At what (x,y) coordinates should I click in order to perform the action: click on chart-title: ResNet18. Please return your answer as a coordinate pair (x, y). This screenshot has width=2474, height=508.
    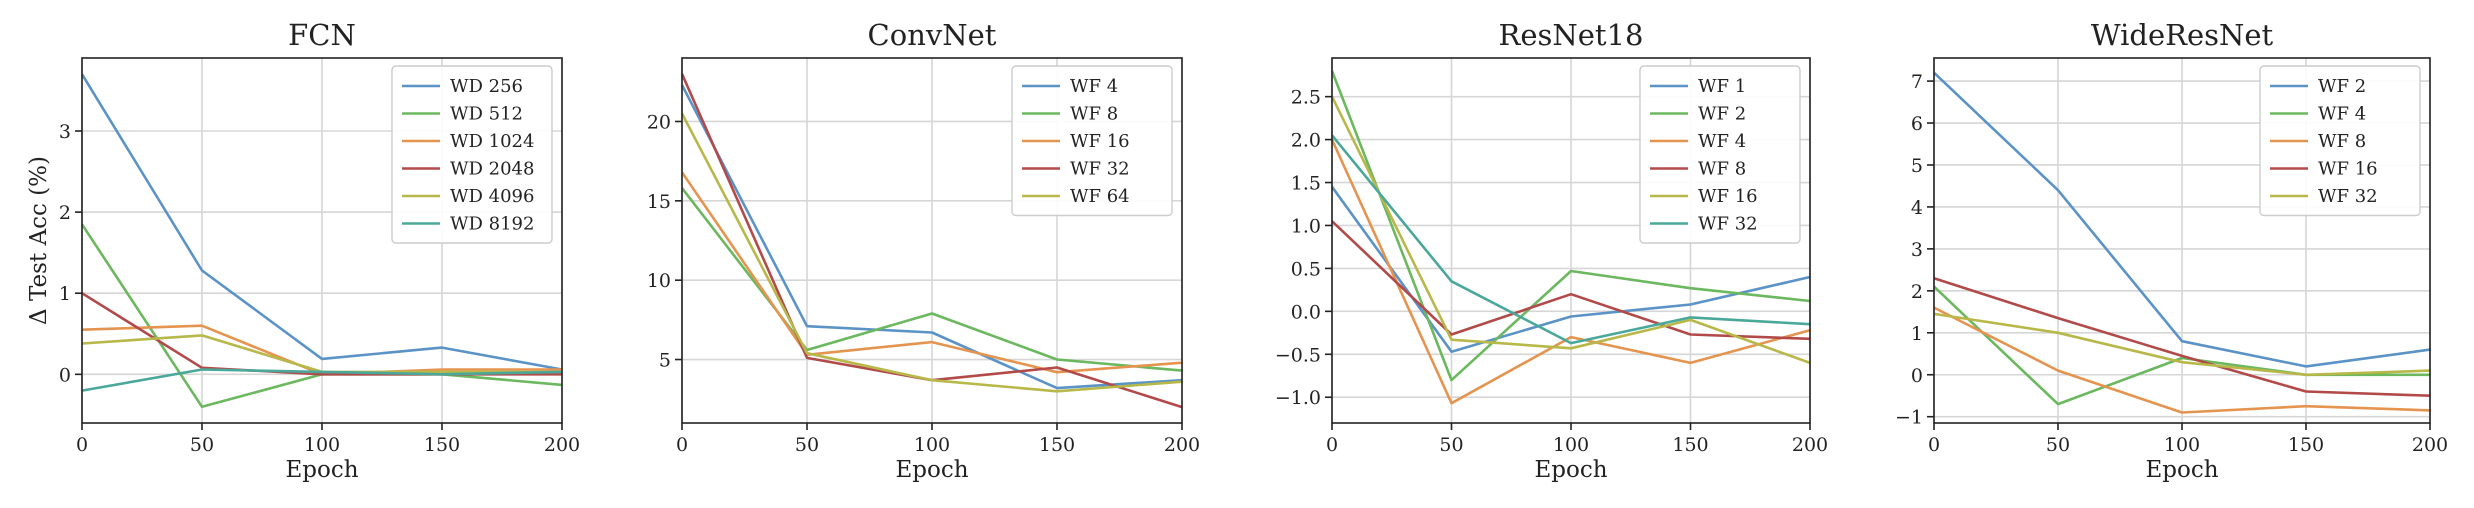
    Looking at the image, I should click on (1571, 35).